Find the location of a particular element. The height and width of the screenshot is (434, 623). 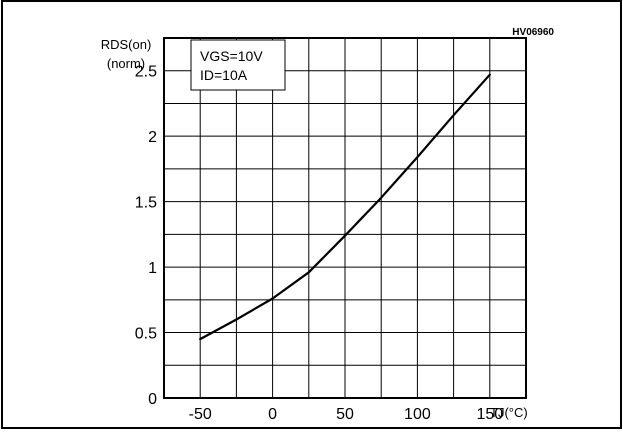

y-tick-label: 1 is located at coordinates (152, 268).